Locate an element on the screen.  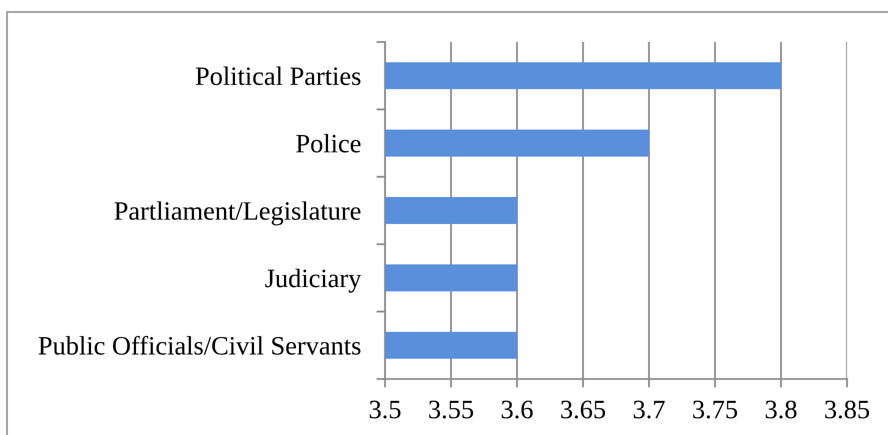
y-tick-label: Public Officials/Civil Servants is located at coordinates (199, 345).